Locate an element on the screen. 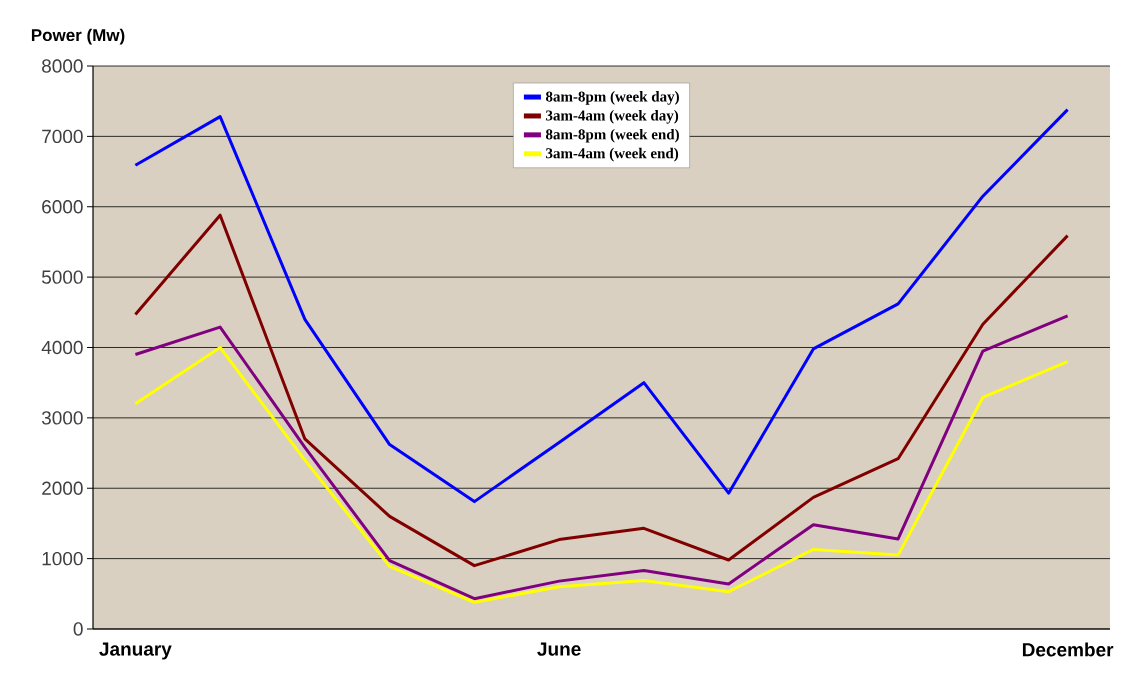 Image resolution: width=1127 pixels, height=693 pixels. y-tick-label: 8000 is located at coordinates (62, 66).